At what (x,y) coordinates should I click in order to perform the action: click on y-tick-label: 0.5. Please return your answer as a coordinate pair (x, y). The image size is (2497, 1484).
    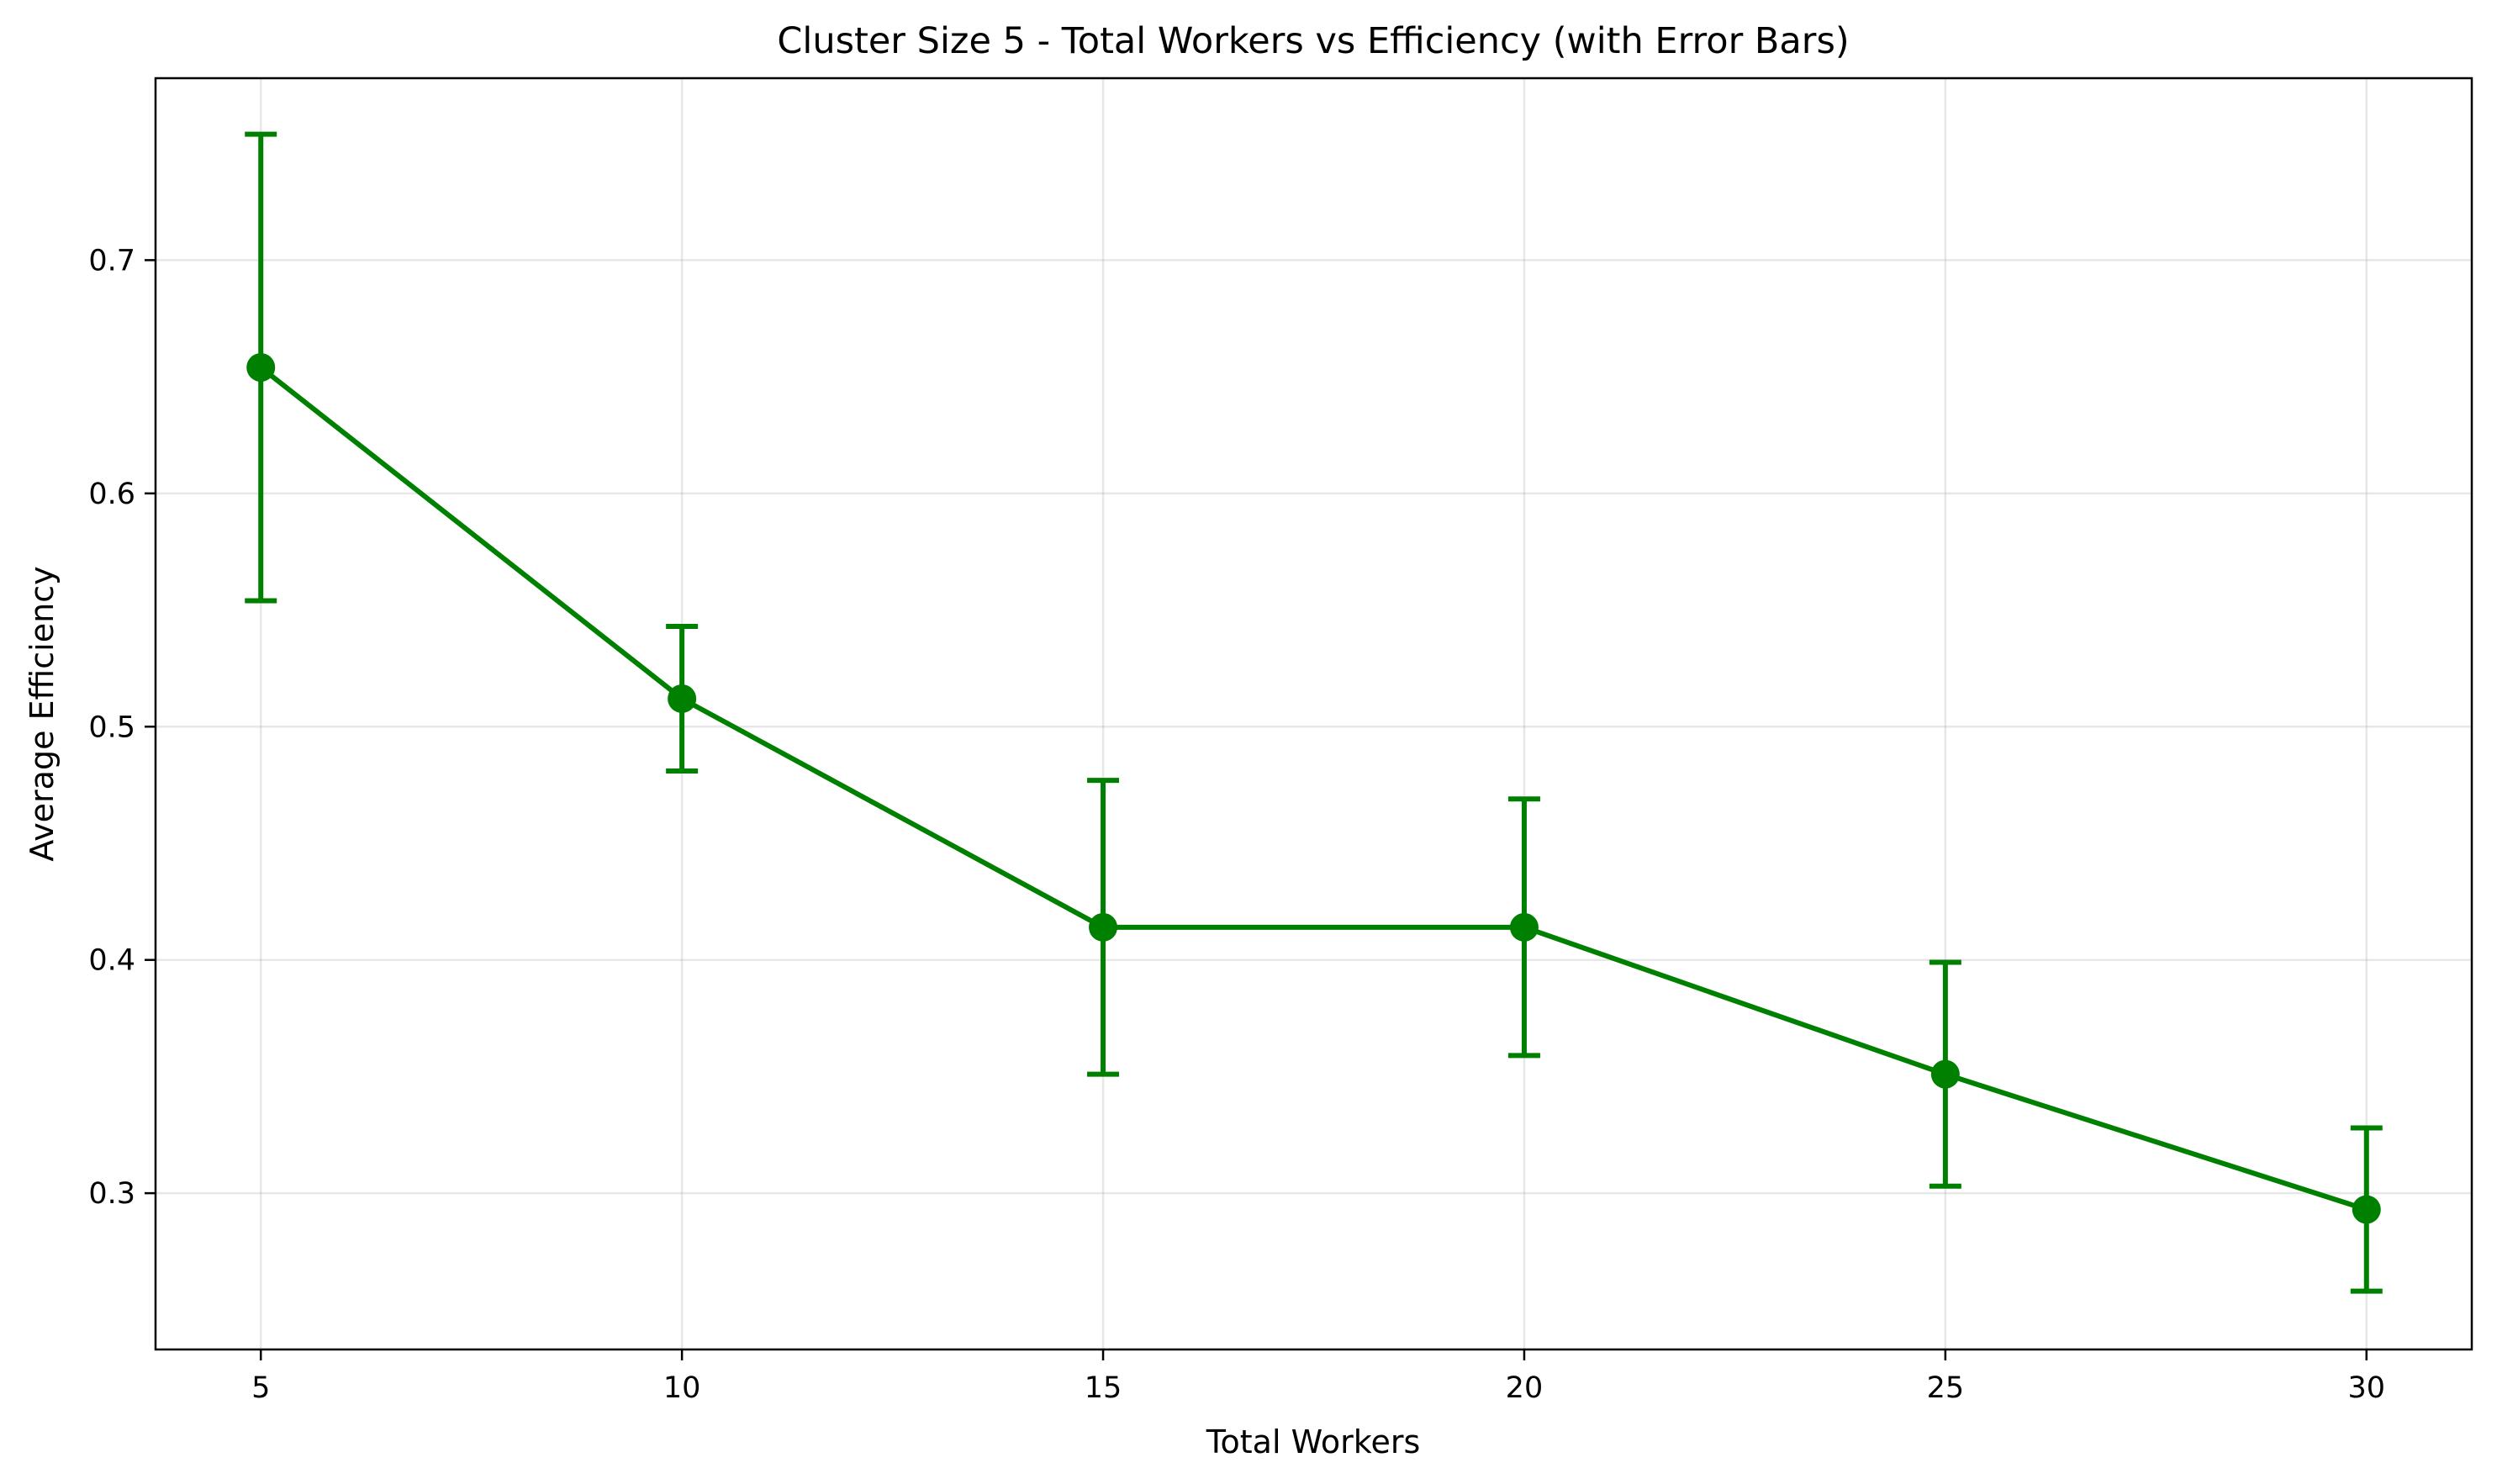
    Looking at the image, I should click on (111, 727).